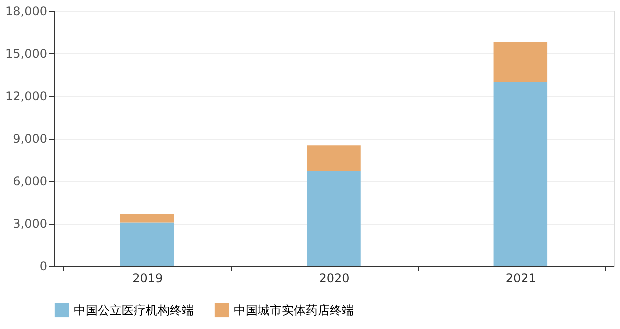 The image size is (620, 329). What do you see at coordinates (27, 97) in the screenshot?
I see `y-tick-label: 12,000` at bounding box center [27, 97].